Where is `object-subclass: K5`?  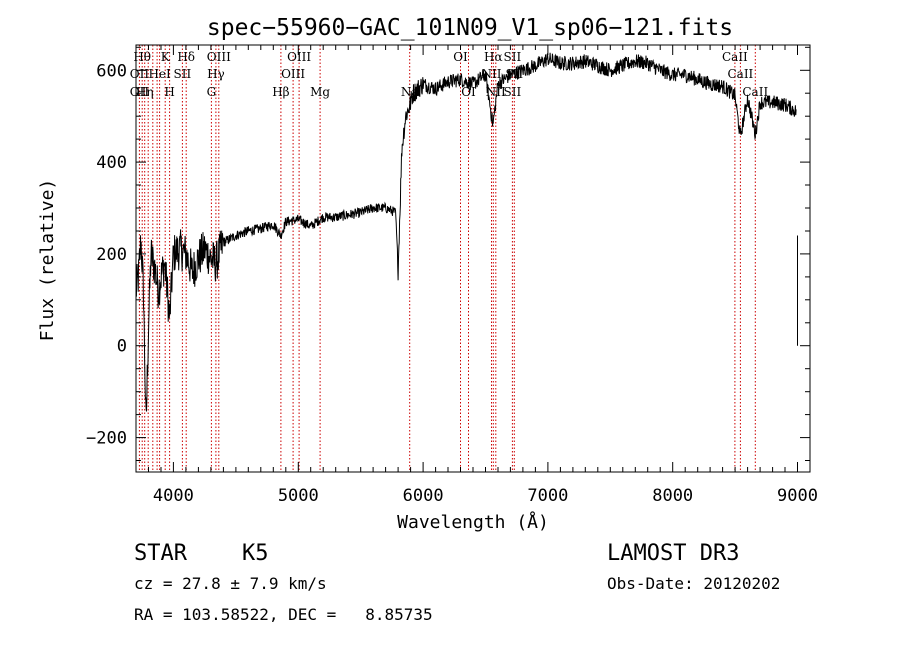
object-subclass: K5 is located at coordinates (255, 553).